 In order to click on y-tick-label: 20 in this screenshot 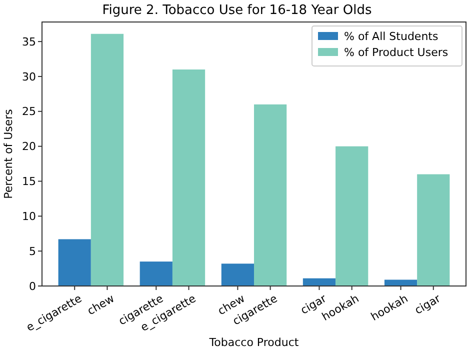, I will do `click(29, 147)`.